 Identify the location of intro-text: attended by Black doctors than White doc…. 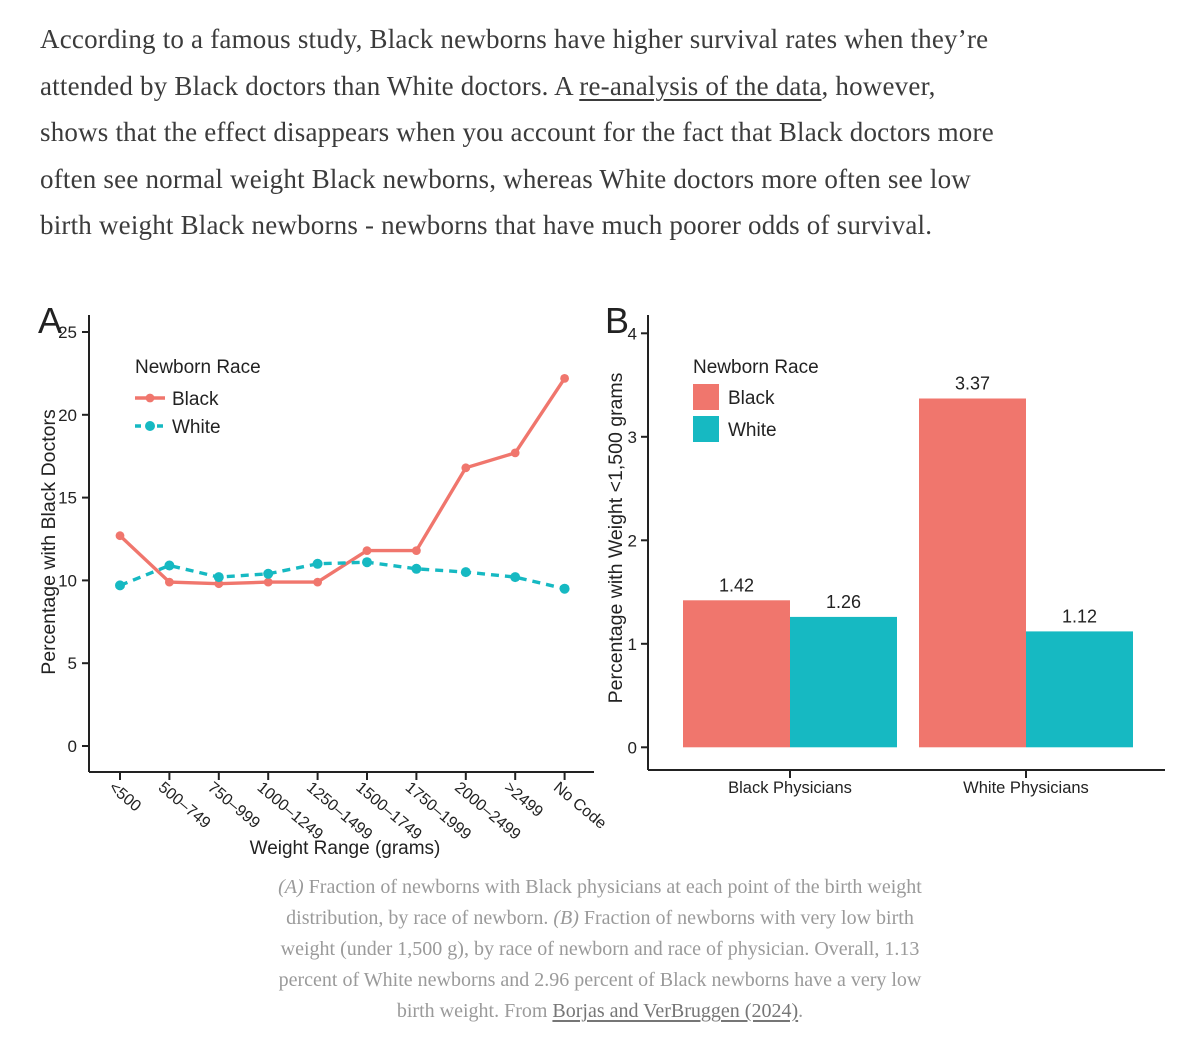
(310, 85).